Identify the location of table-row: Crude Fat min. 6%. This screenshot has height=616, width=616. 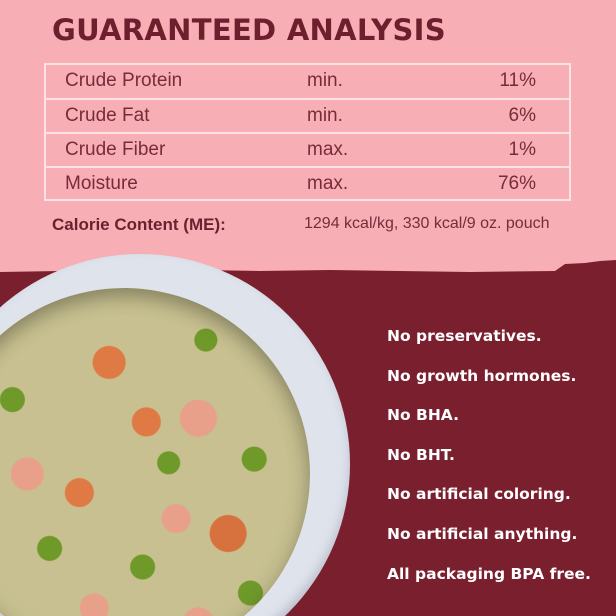
(307, 115).